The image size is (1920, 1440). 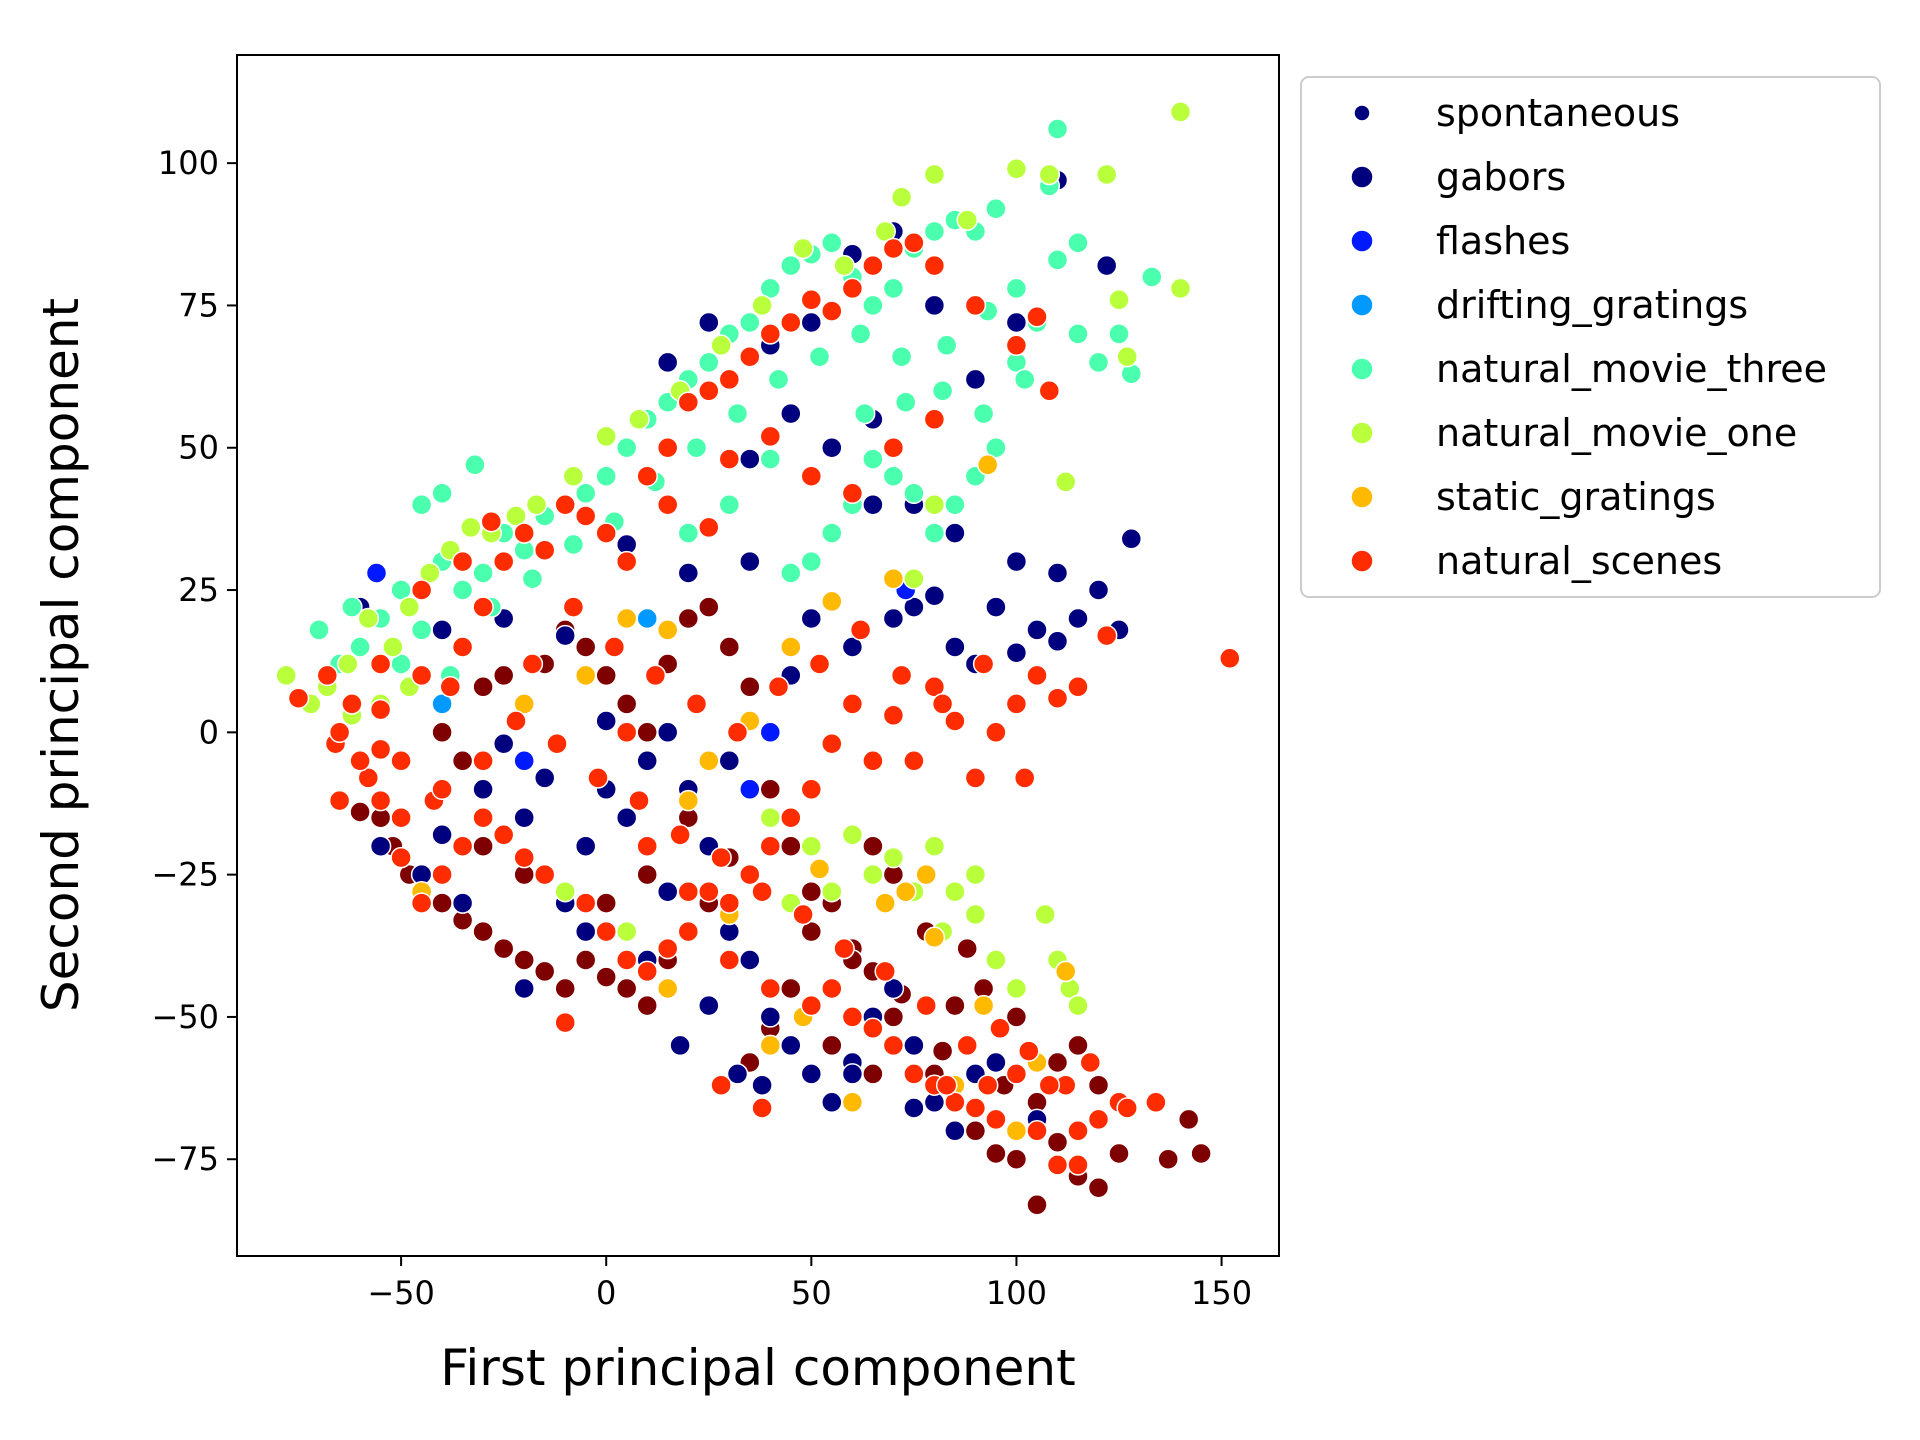 I want to click on legend-marker, so click(x=1362, y=561).